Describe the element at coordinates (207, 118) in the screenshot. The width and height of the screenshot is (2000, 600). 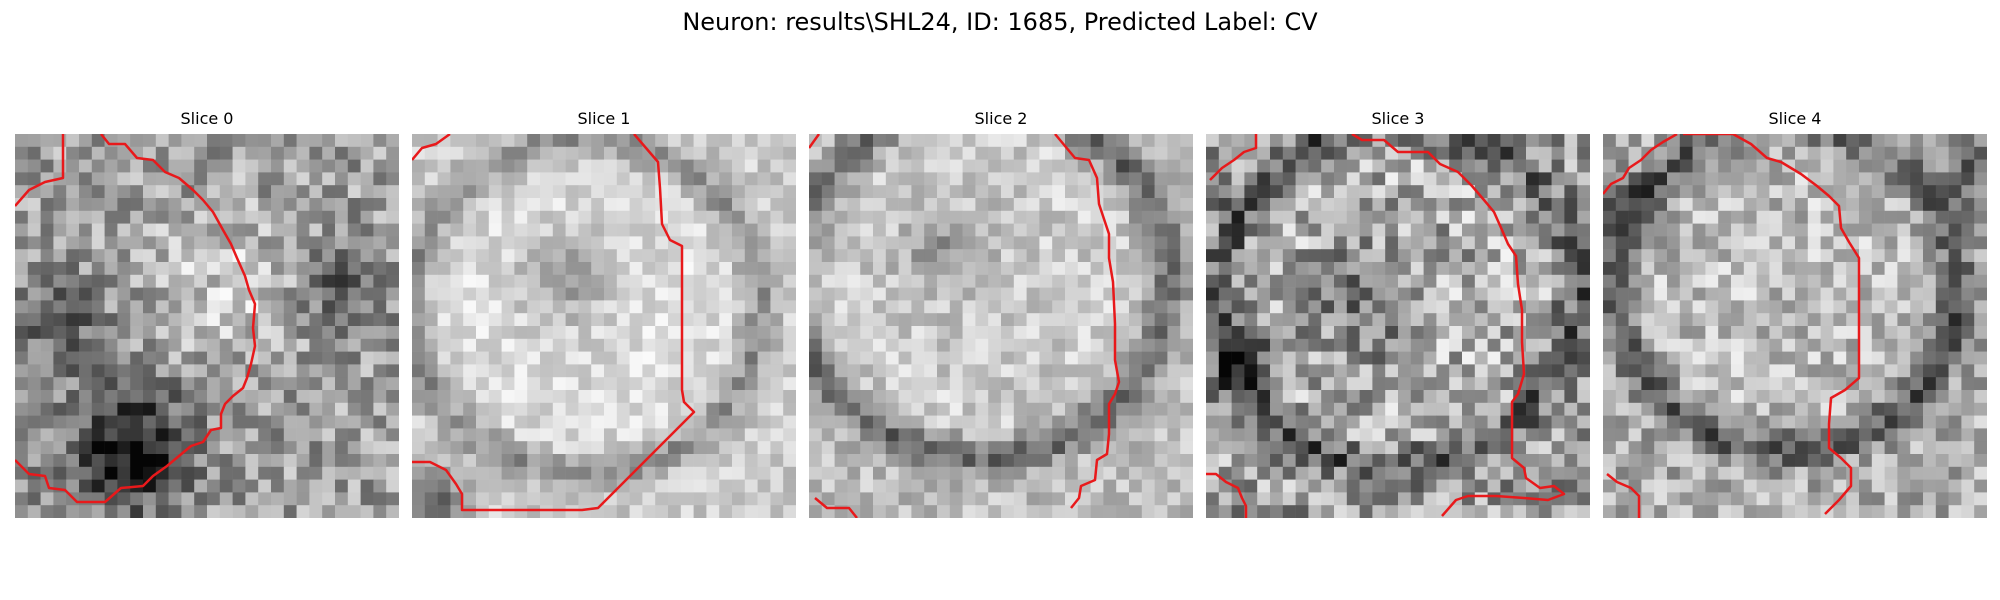
I see `slice-title-0: Slice 0` at that location.